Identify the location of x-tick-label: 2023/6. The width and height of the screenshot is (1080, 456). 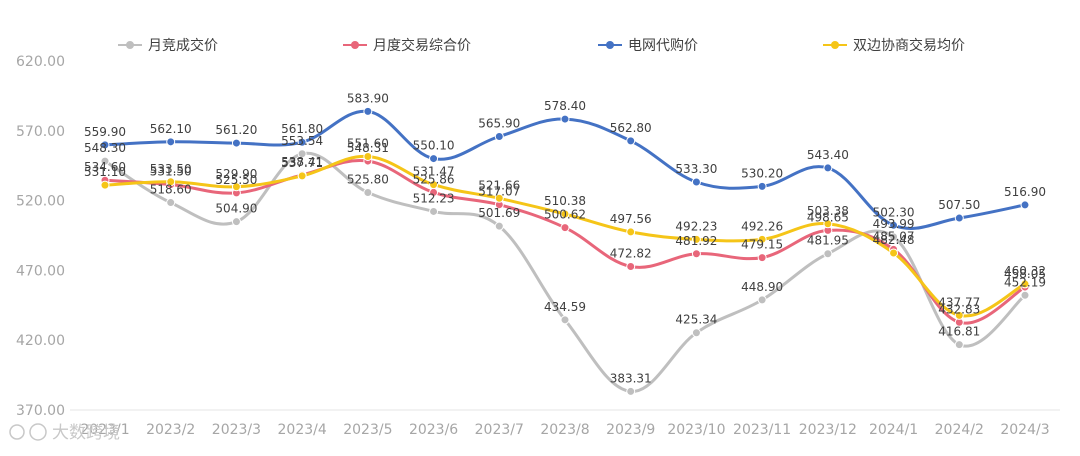
(433, 430).